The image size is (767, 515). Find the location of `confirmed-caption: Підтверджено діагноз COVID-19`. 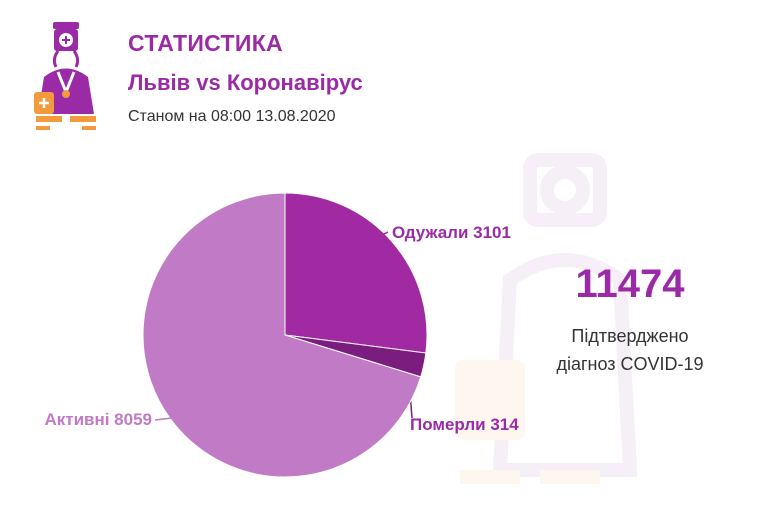

confirmed-caption: Підтверджено діагноз COVID-19 is located at coordinates (630, 350).